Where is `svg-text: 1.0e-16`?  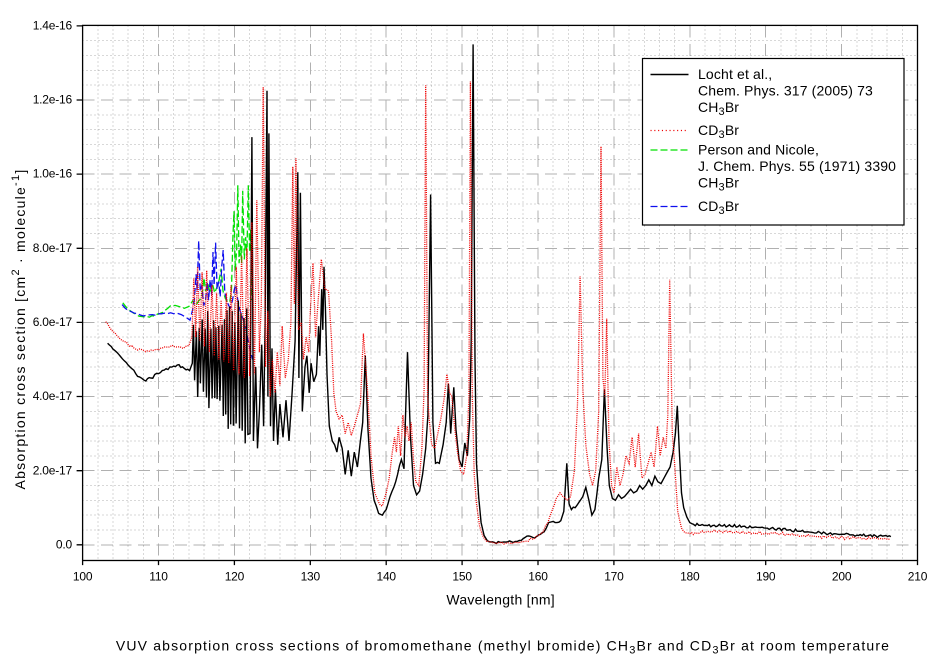 svg-text: 1.0e-16 is located at coordinates (53, 174).